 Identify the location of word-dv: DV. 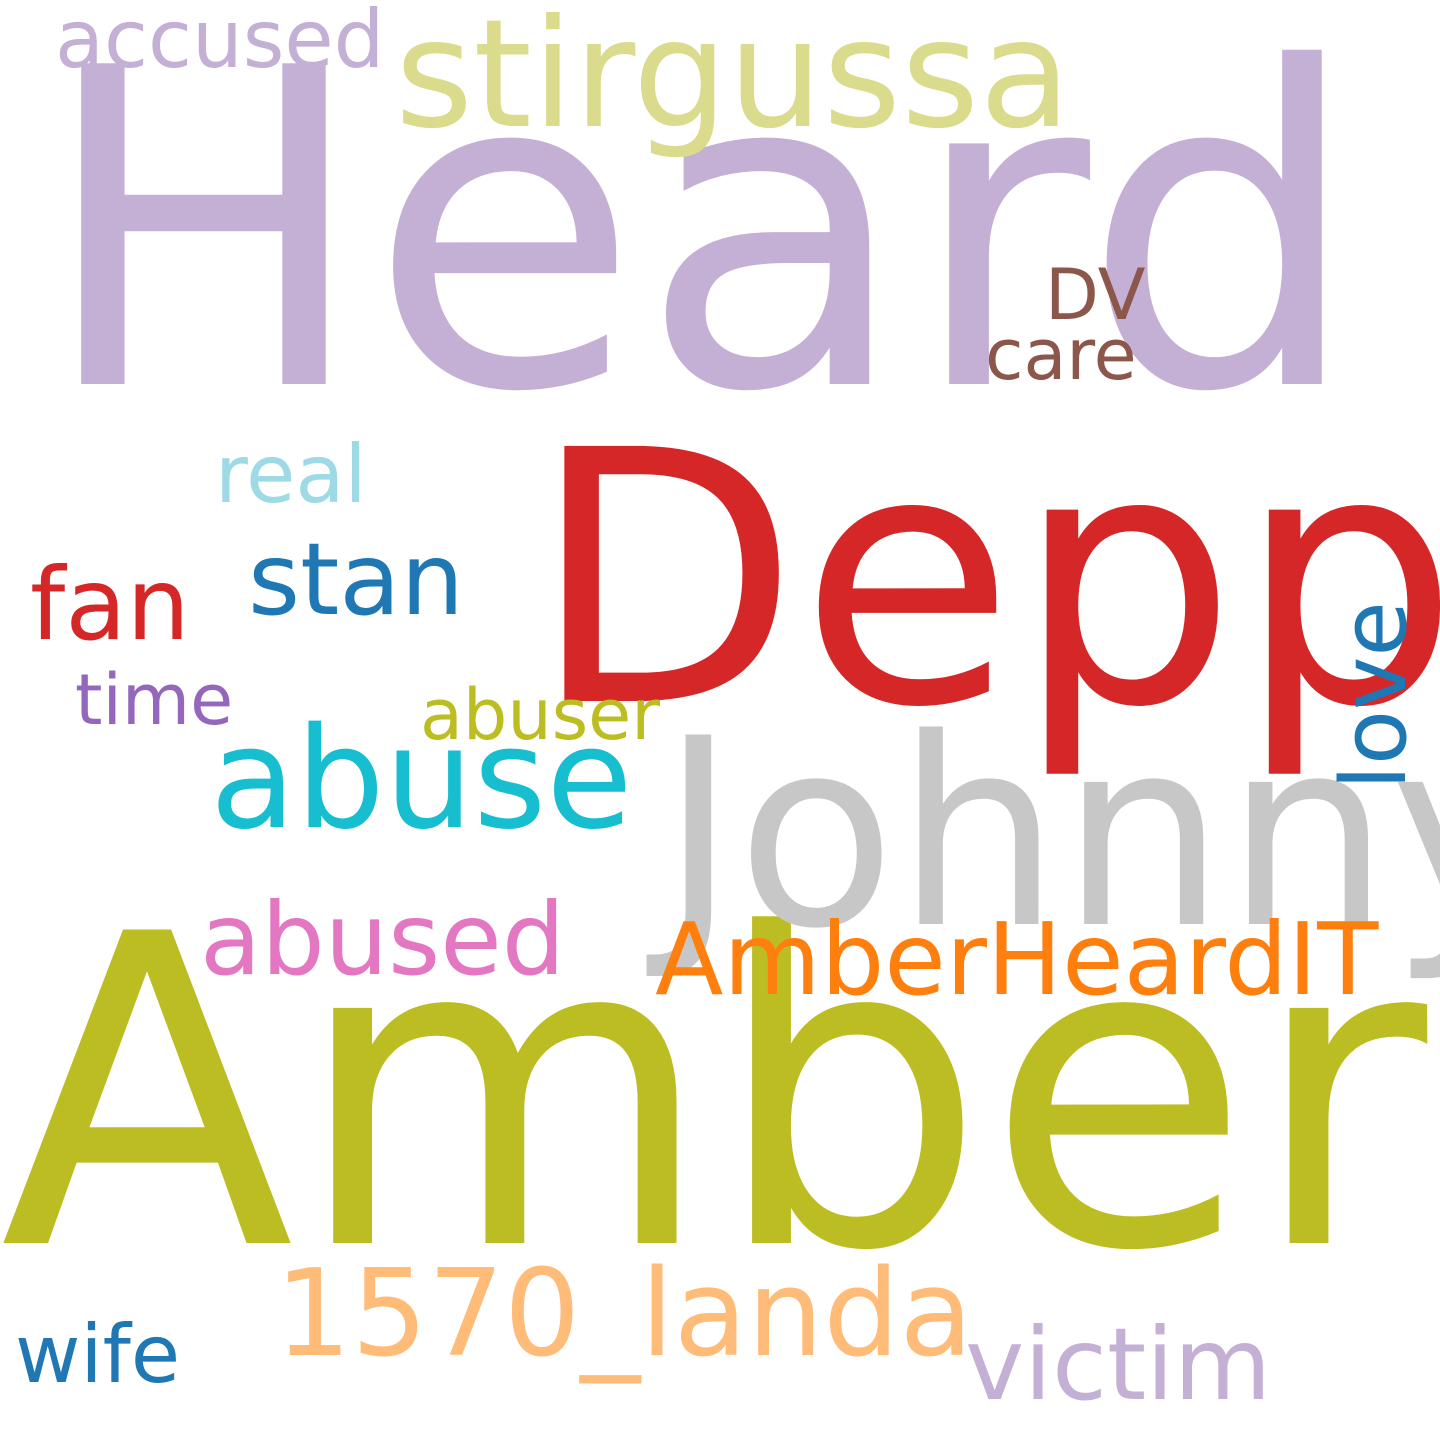
(1095, 295).